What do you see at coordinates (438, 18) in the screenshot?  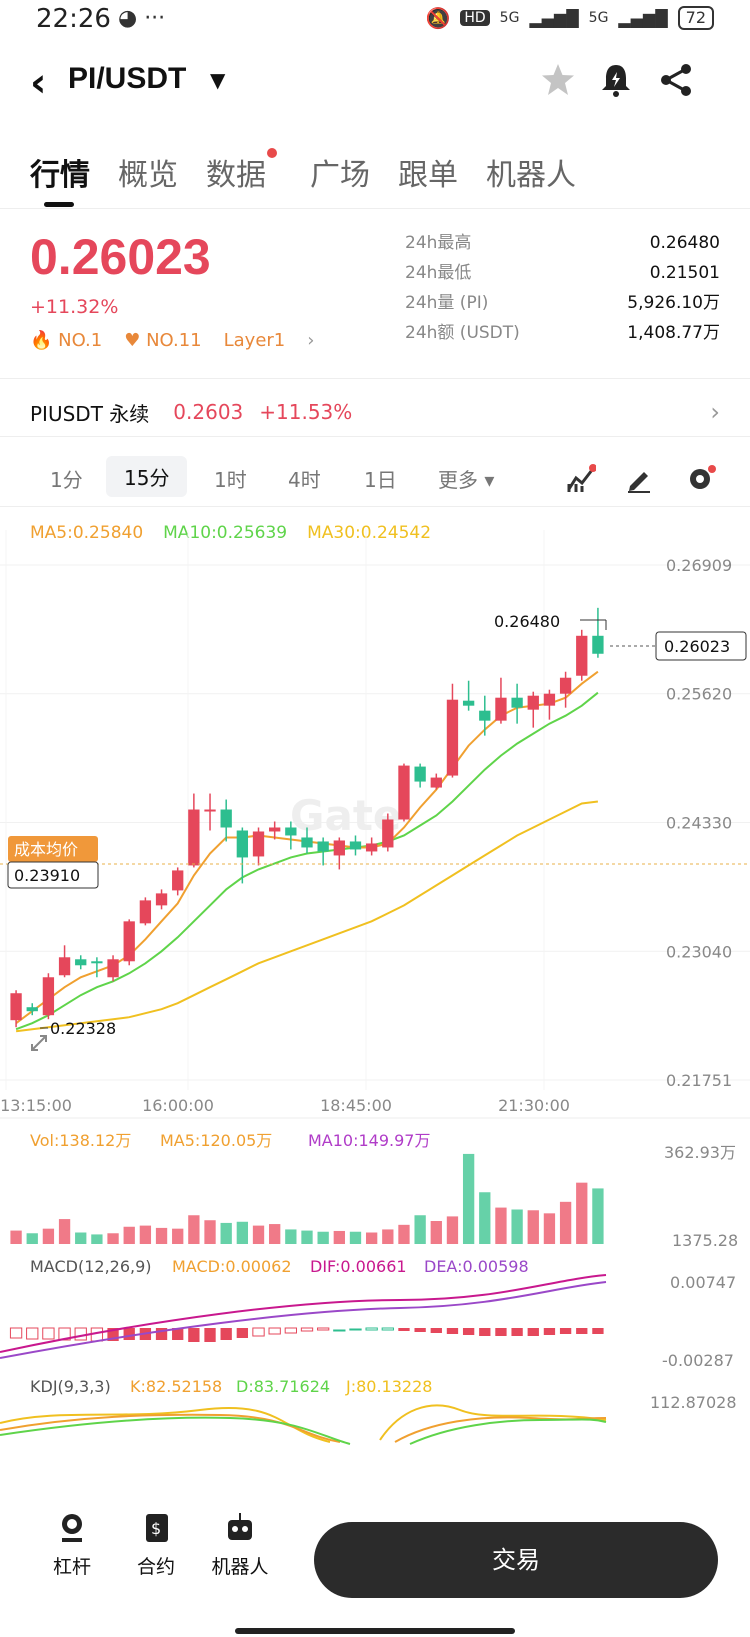 I see `mute-icon: 🔕` at bounding box center [438, 18].